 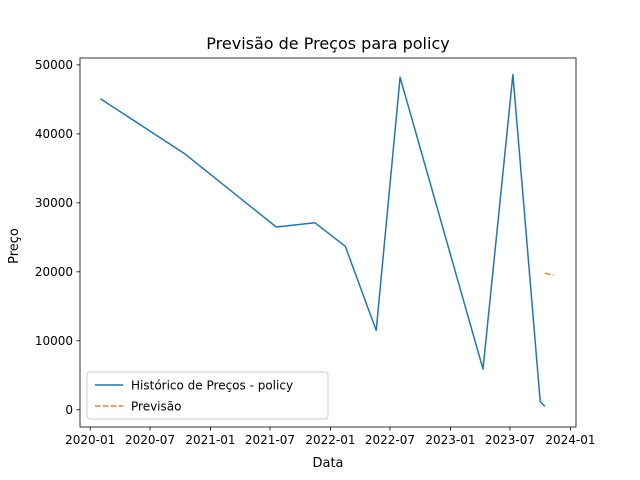 What do you see at coordinates (570, 440) in the screenshot?
I see `x-tick-label: 2024-01` at bounding box center [570, 440].